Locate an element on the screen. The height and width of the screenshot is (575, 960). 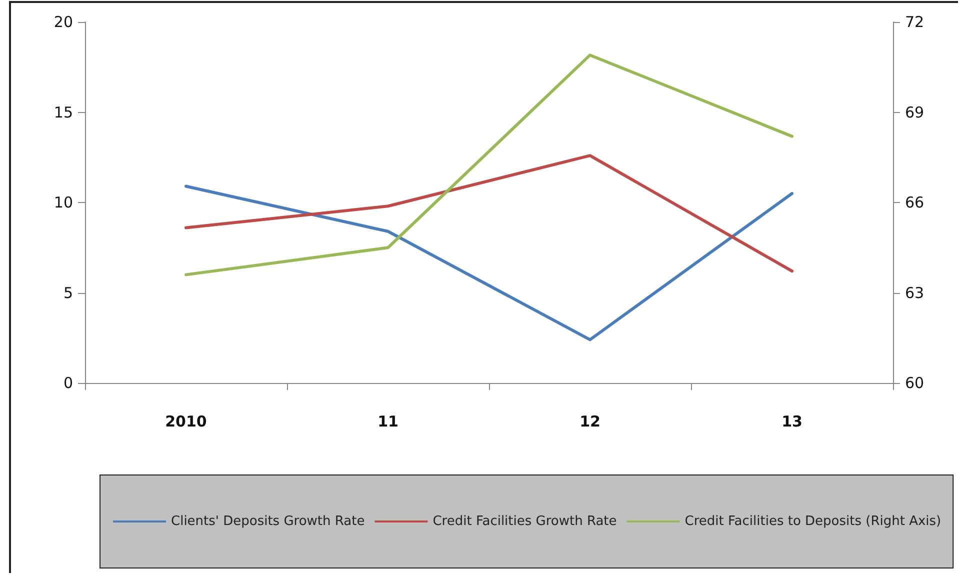
y2-tick-label: 66 is located at coordinates (914, 203).